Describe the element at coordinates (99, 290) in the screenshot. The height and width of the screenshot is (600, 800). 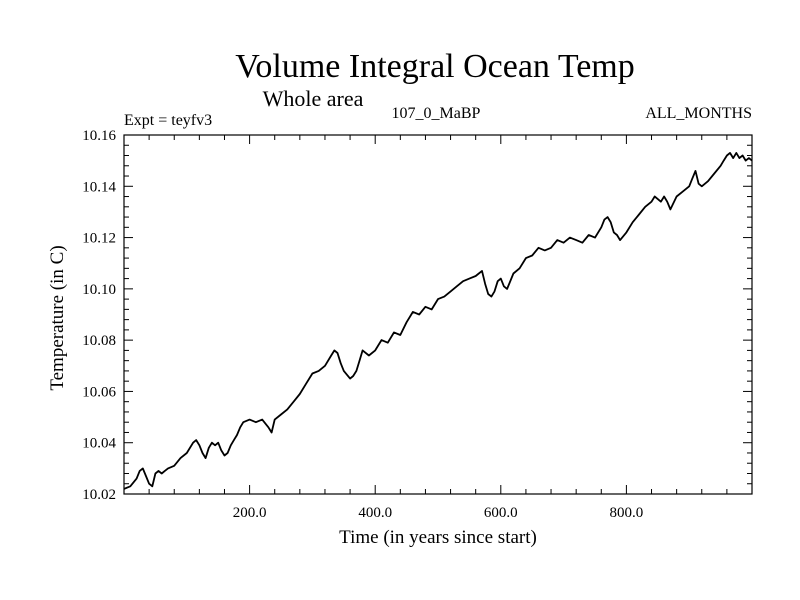
I see `y-tick-label: 10.10` at that location.